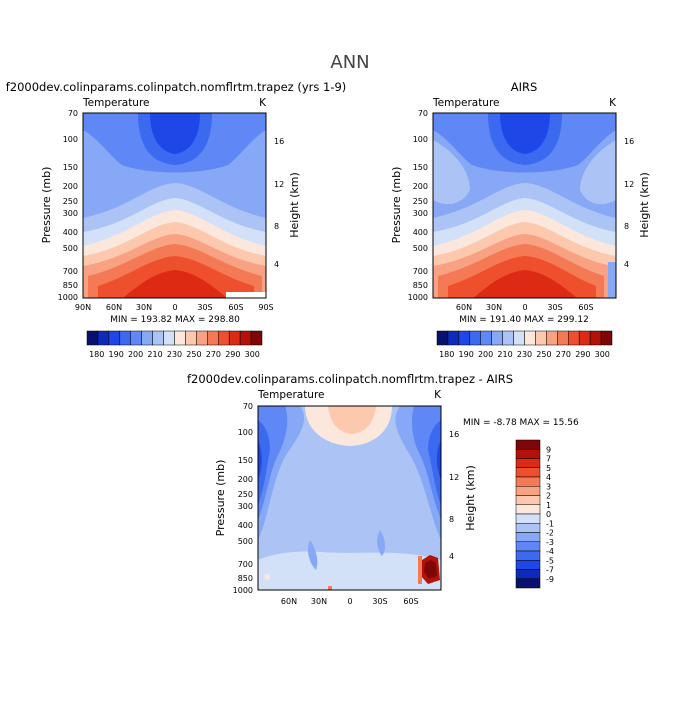  Describe the element at coordinates (265, 307) in the screenshot. I see `panel-model-xtick: 90S` at that location.